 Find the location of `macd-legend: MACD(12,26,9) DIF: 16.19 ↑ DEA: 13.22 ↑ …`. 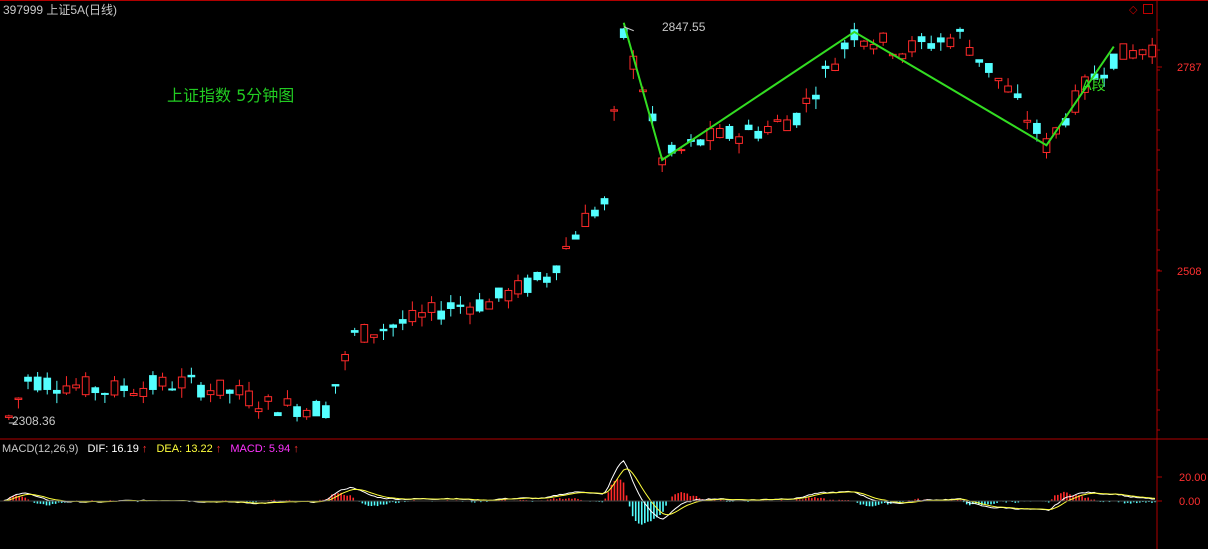

macd-legend: MACD(12,26,9) DIF: 16.19 ↑ DEA: 13.22 ↑ … is located at coordinates (150, 449).